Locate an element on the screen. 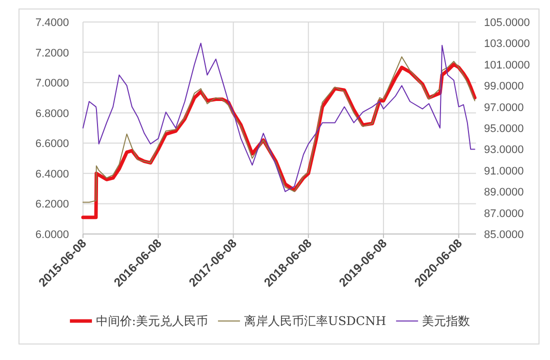  y-tick-label: 6.8000 is located at coordinates (52, 114).